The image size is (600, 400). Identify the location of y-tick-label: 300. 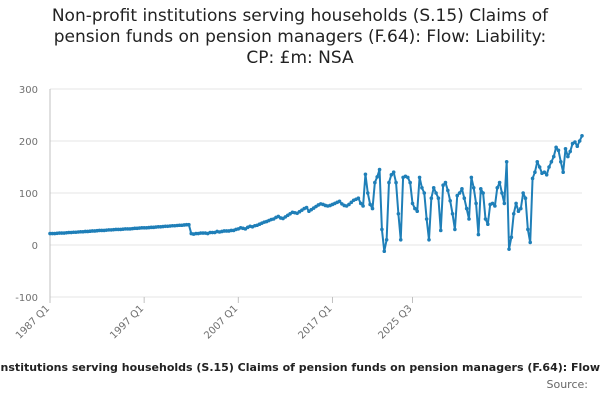
(28, 90).